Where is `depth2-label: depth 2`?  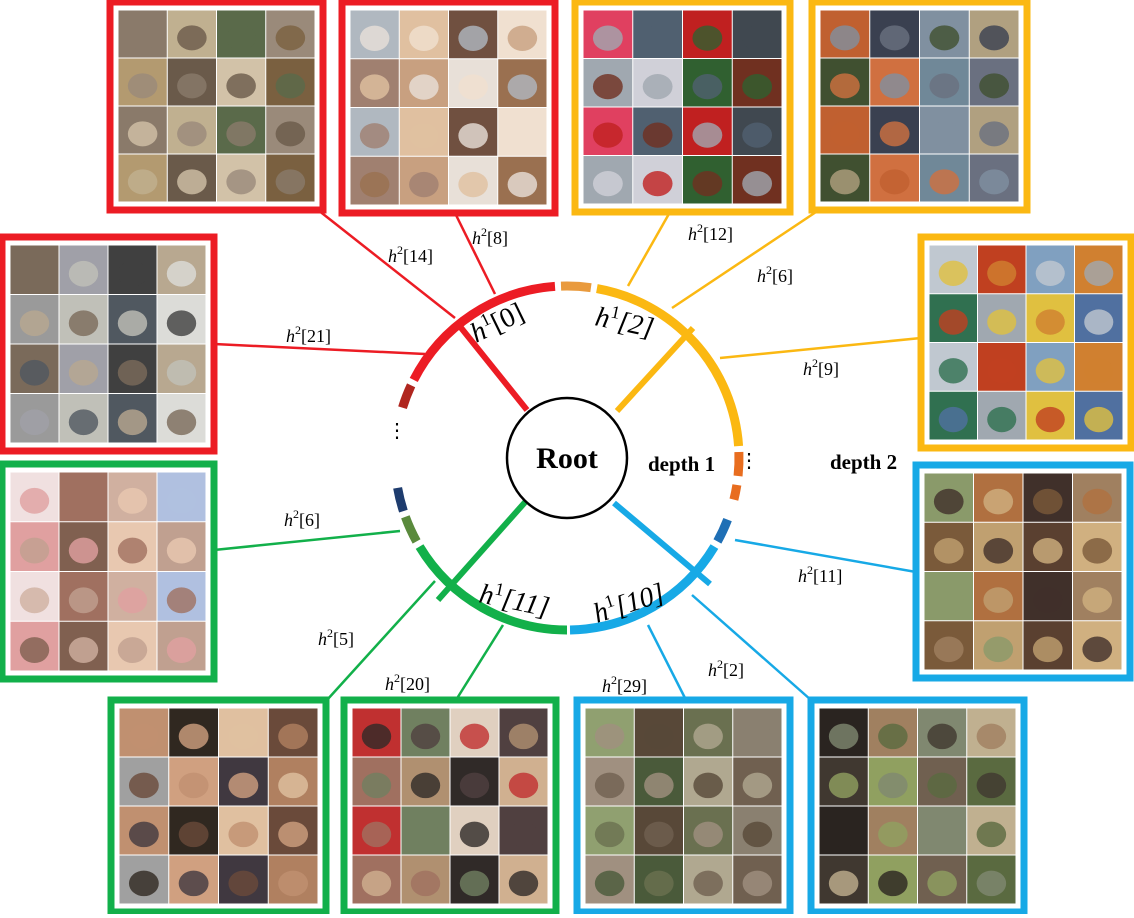
depth2-label: depth 2 is located at coordinates (863, 462).